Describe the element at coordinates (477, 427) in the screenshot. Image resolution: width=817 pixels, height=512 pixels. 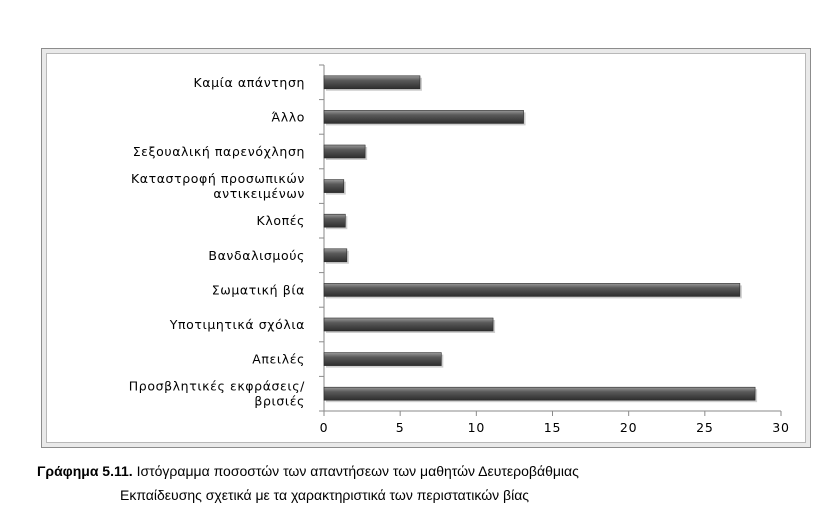
I see `x-tick-label: 10` at that location.